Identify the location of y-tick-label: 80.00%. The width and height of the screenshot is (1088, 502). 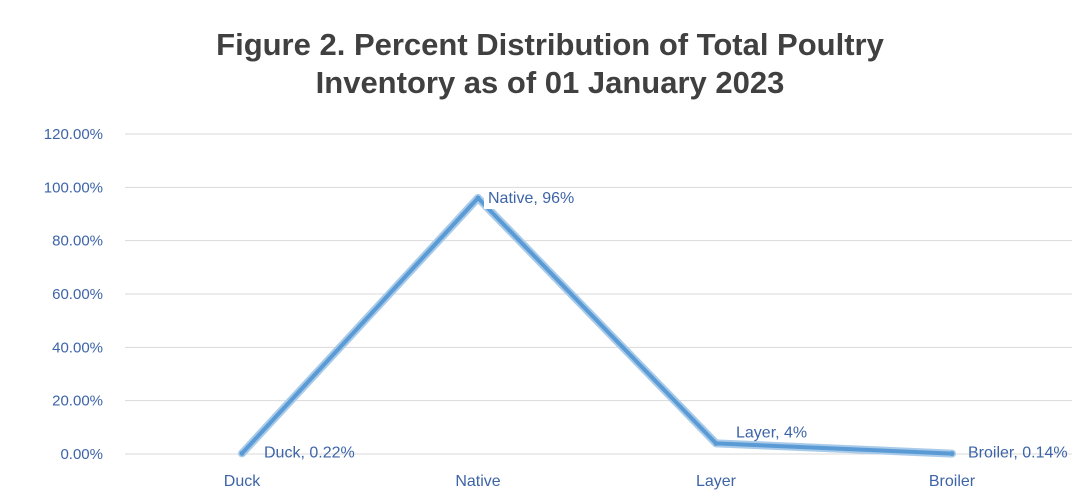
(77, 241).